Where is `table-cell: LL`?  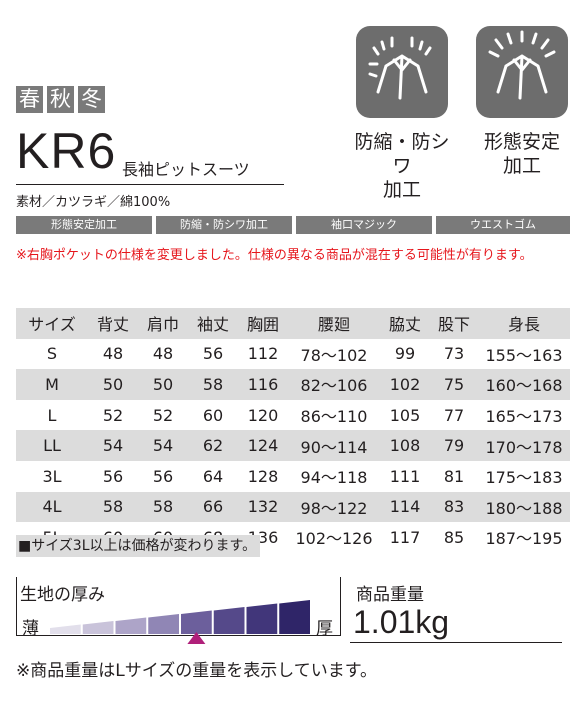
table-cell: LL is located at coordinates (52, 445).